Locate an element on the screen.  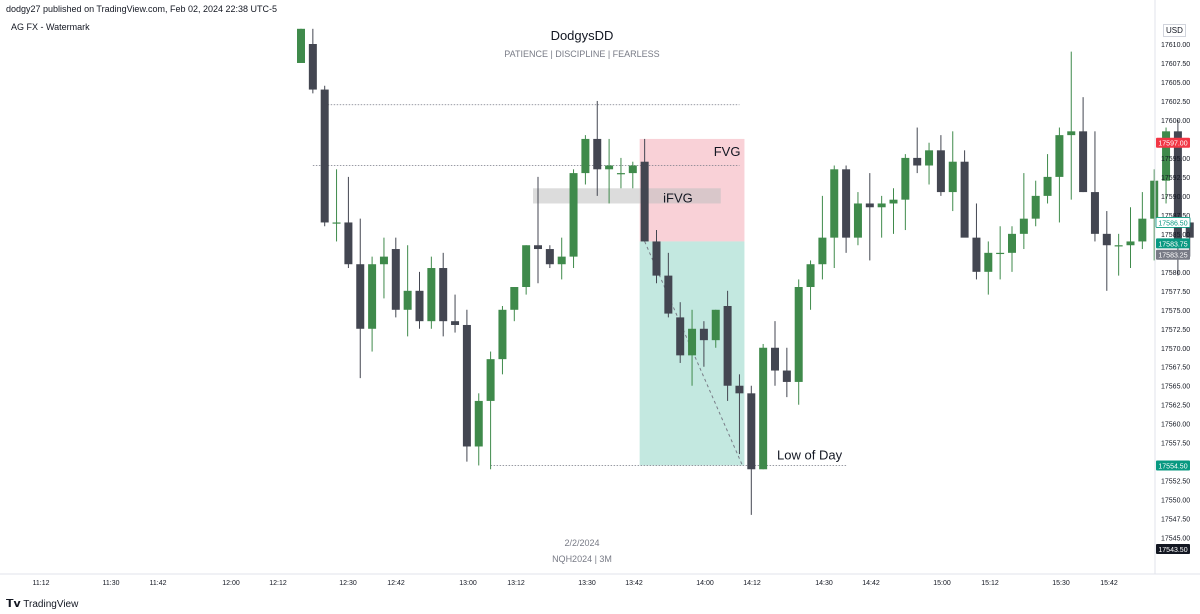
time-tick-label: 14:42 is located at coordinates (871, 583).